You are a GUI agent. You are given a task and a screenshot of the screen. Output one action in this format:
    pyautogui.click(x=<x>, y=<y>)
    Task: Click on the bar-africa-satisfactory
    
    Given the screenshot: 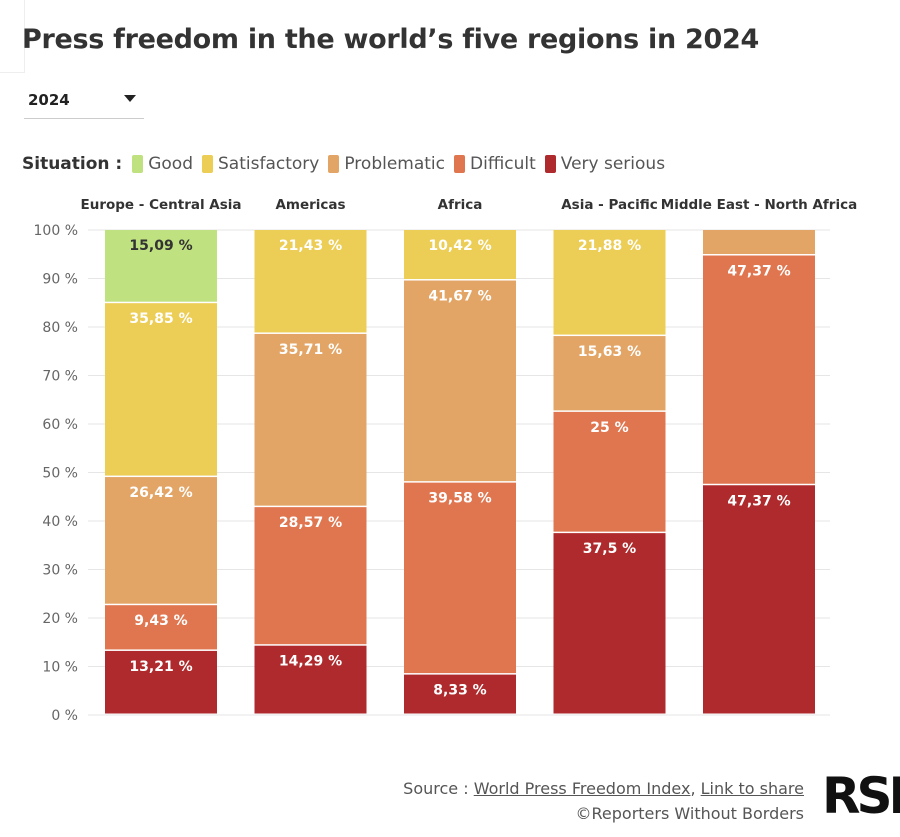 What is the action you would take?
    pyautogui.click(x=460, y=255)
    